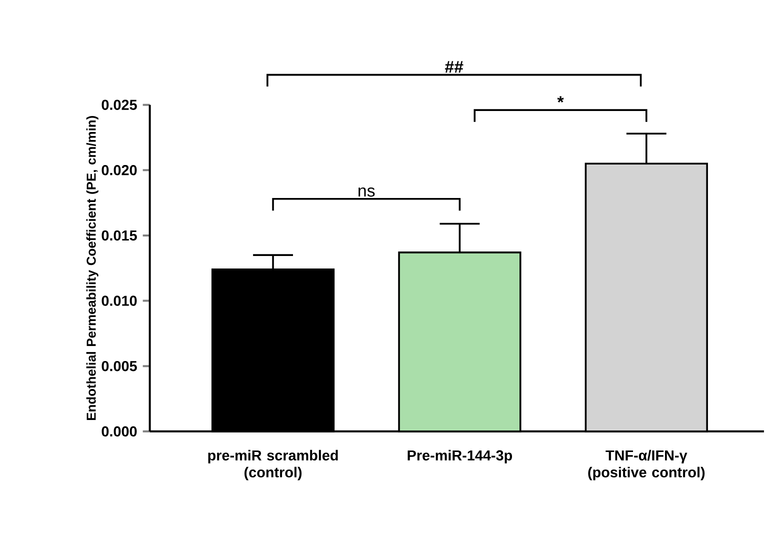 This screenshot has height=533, width=765. I want to click on y-tick-label: 0.000, so click(119, 431).